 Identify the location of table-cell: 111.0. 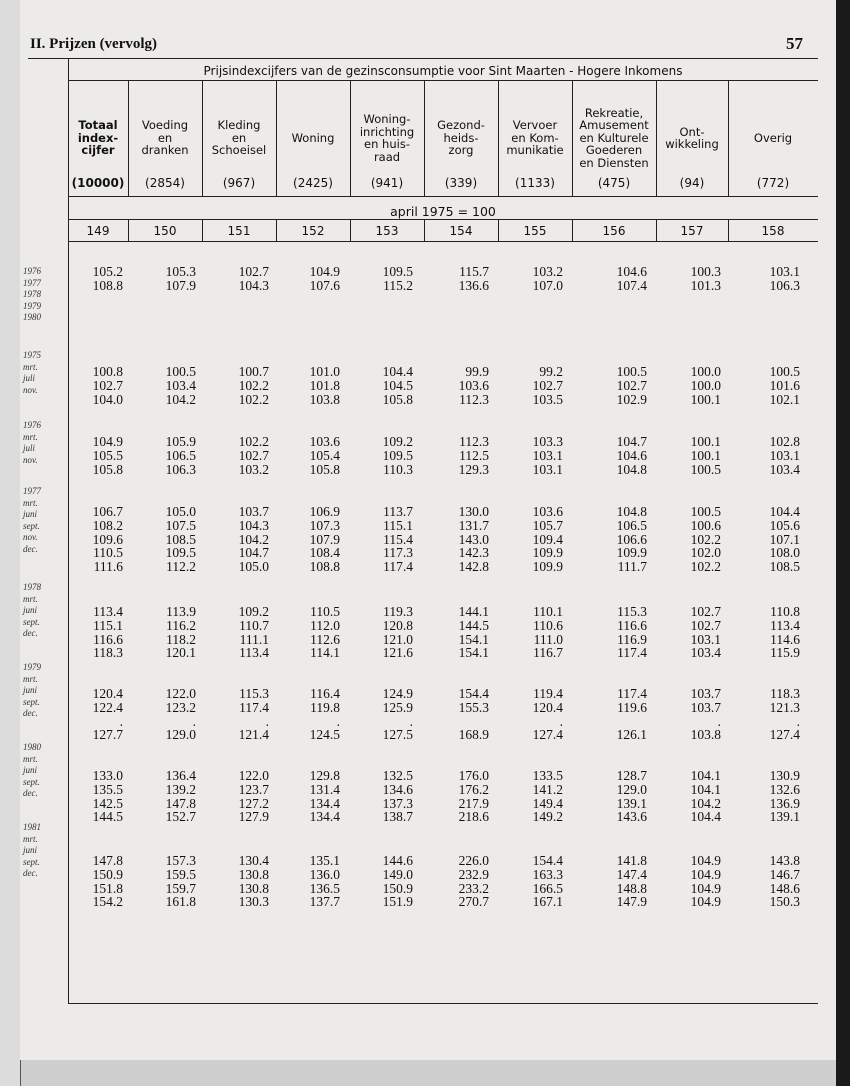
(548, 639).